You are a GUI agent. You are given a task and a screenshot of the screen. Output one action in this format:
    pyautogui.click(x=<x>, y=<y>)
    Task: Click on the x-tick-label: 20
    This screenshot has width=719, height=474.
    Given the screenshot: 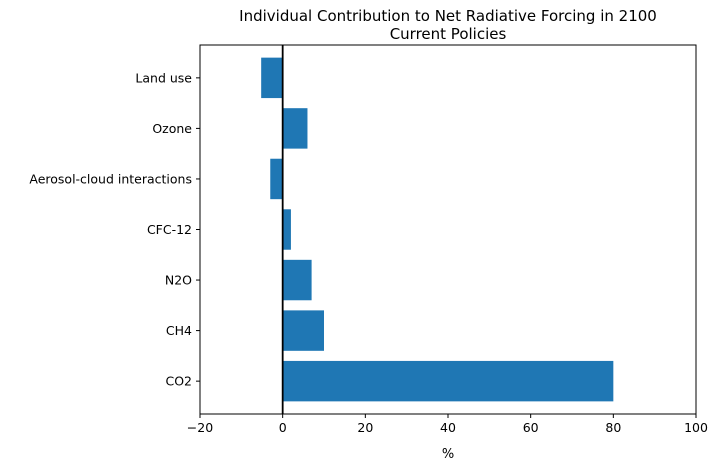 What is the action you would take?
    pyautogui.click(x=365, y=427)
    